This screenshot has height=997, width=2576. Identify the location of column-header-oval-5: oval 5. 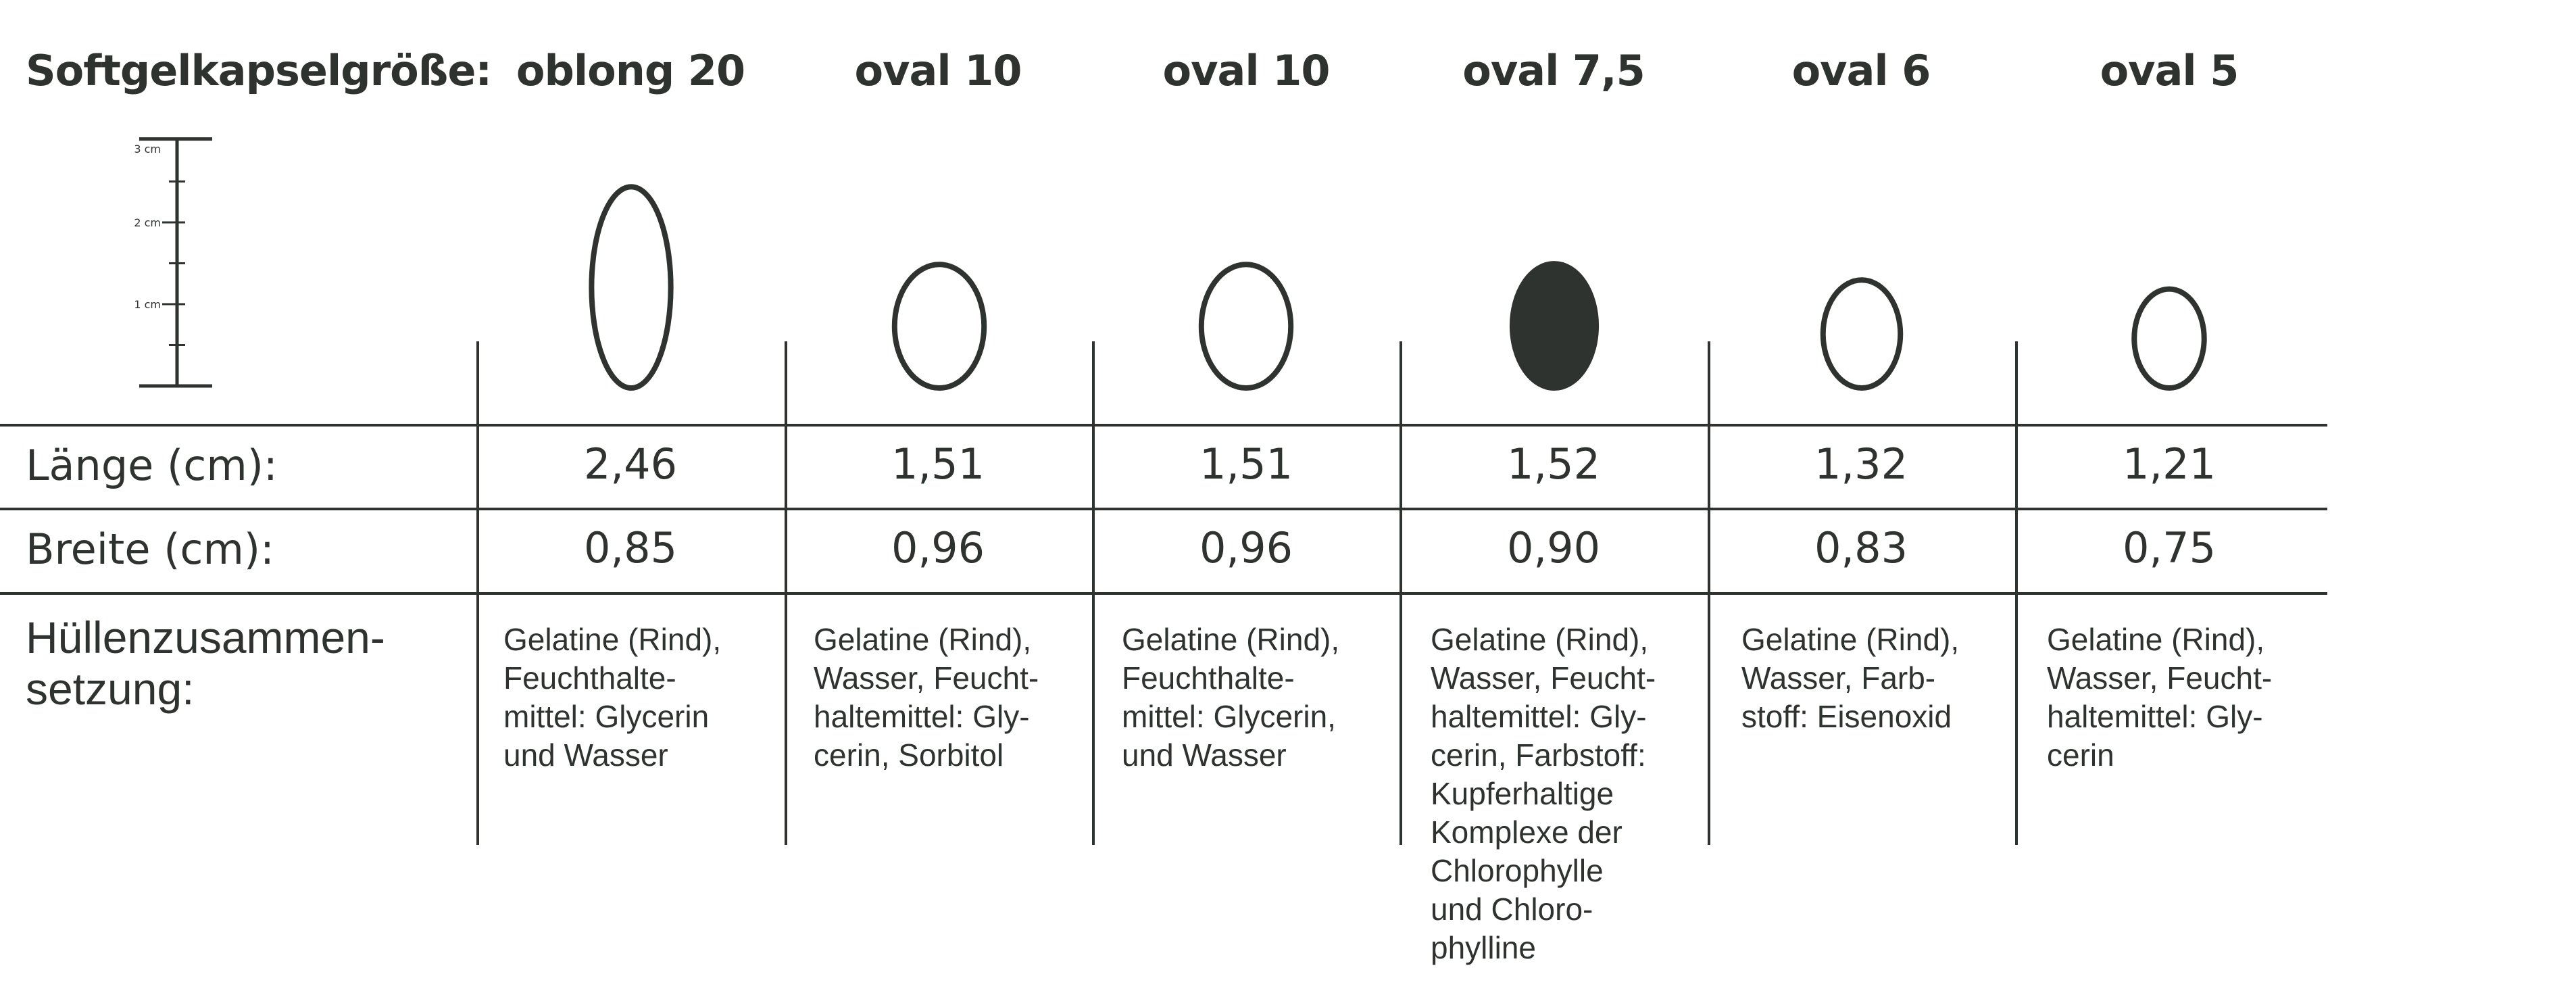
(2169, 70).